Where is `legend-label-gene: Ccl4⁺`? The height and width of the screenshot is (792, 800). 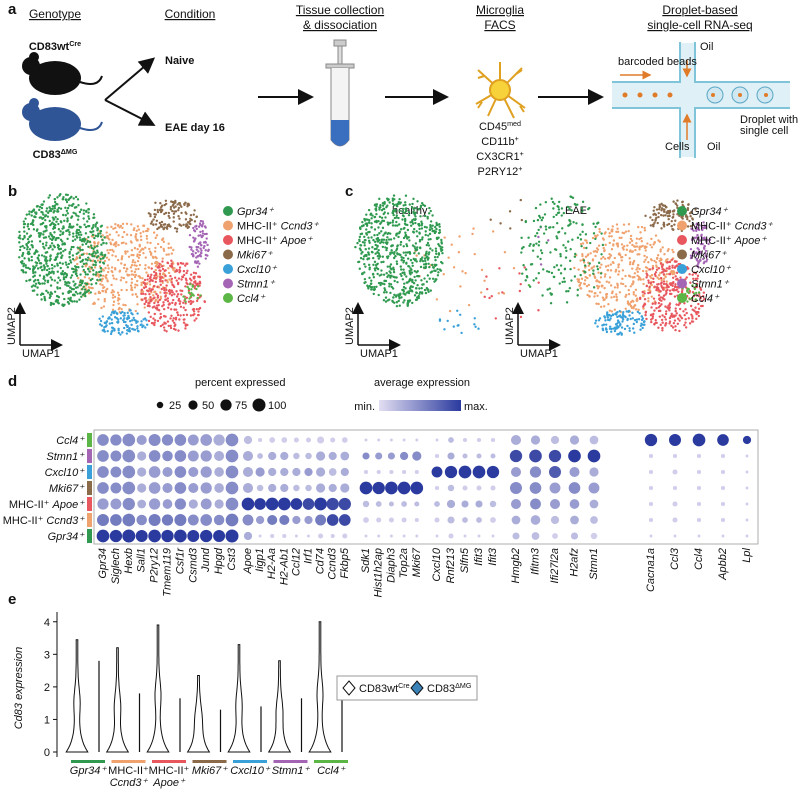
legend-label-gene: Ccl4⁺ is located at coordinates (251, 299).